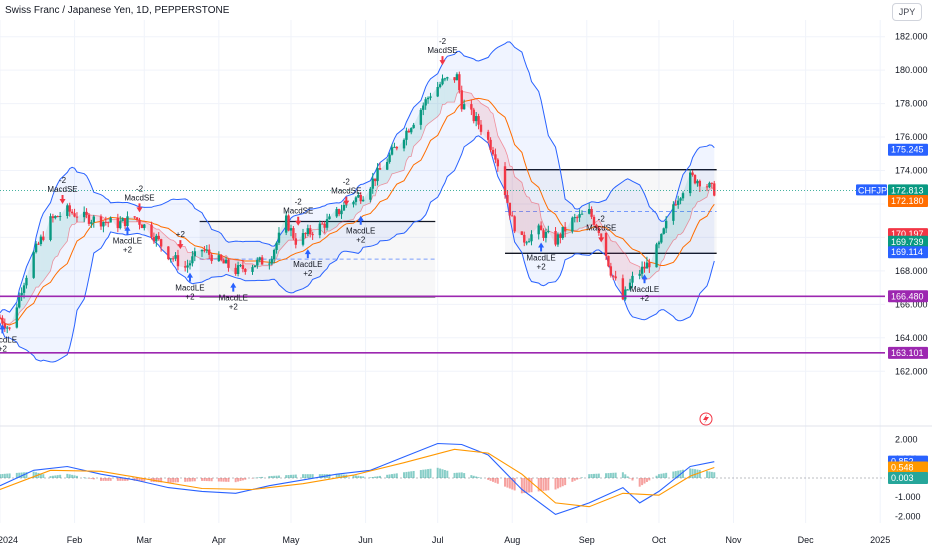 The height and width of the screenshot is (550, 932). What do you see at coordinates (907, 12) in the screenshot?
I see `currency-button: JPY` at bounding box center [907, 12].